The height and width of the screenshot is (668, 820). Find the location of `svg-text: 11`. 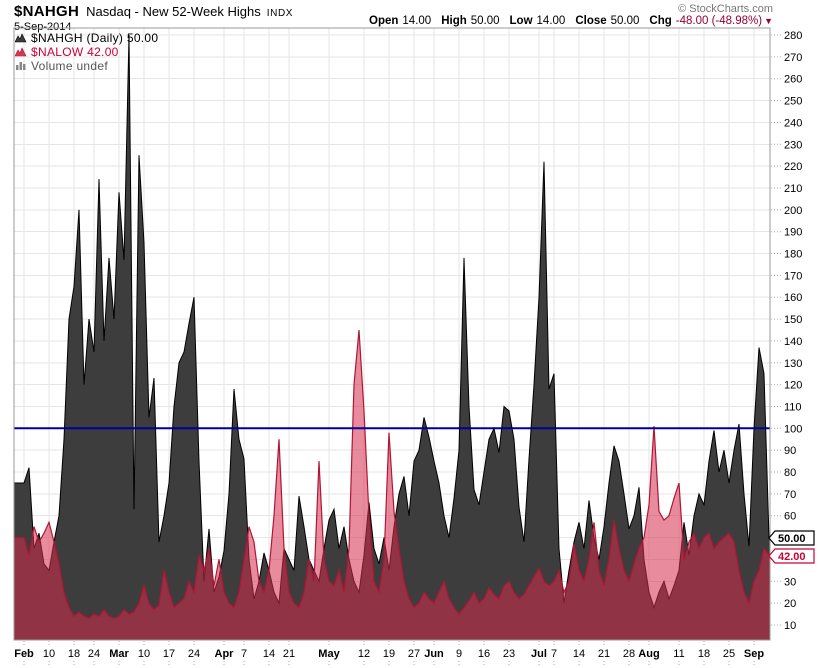

svg-text: 11 is located at coordinates (678, 654).